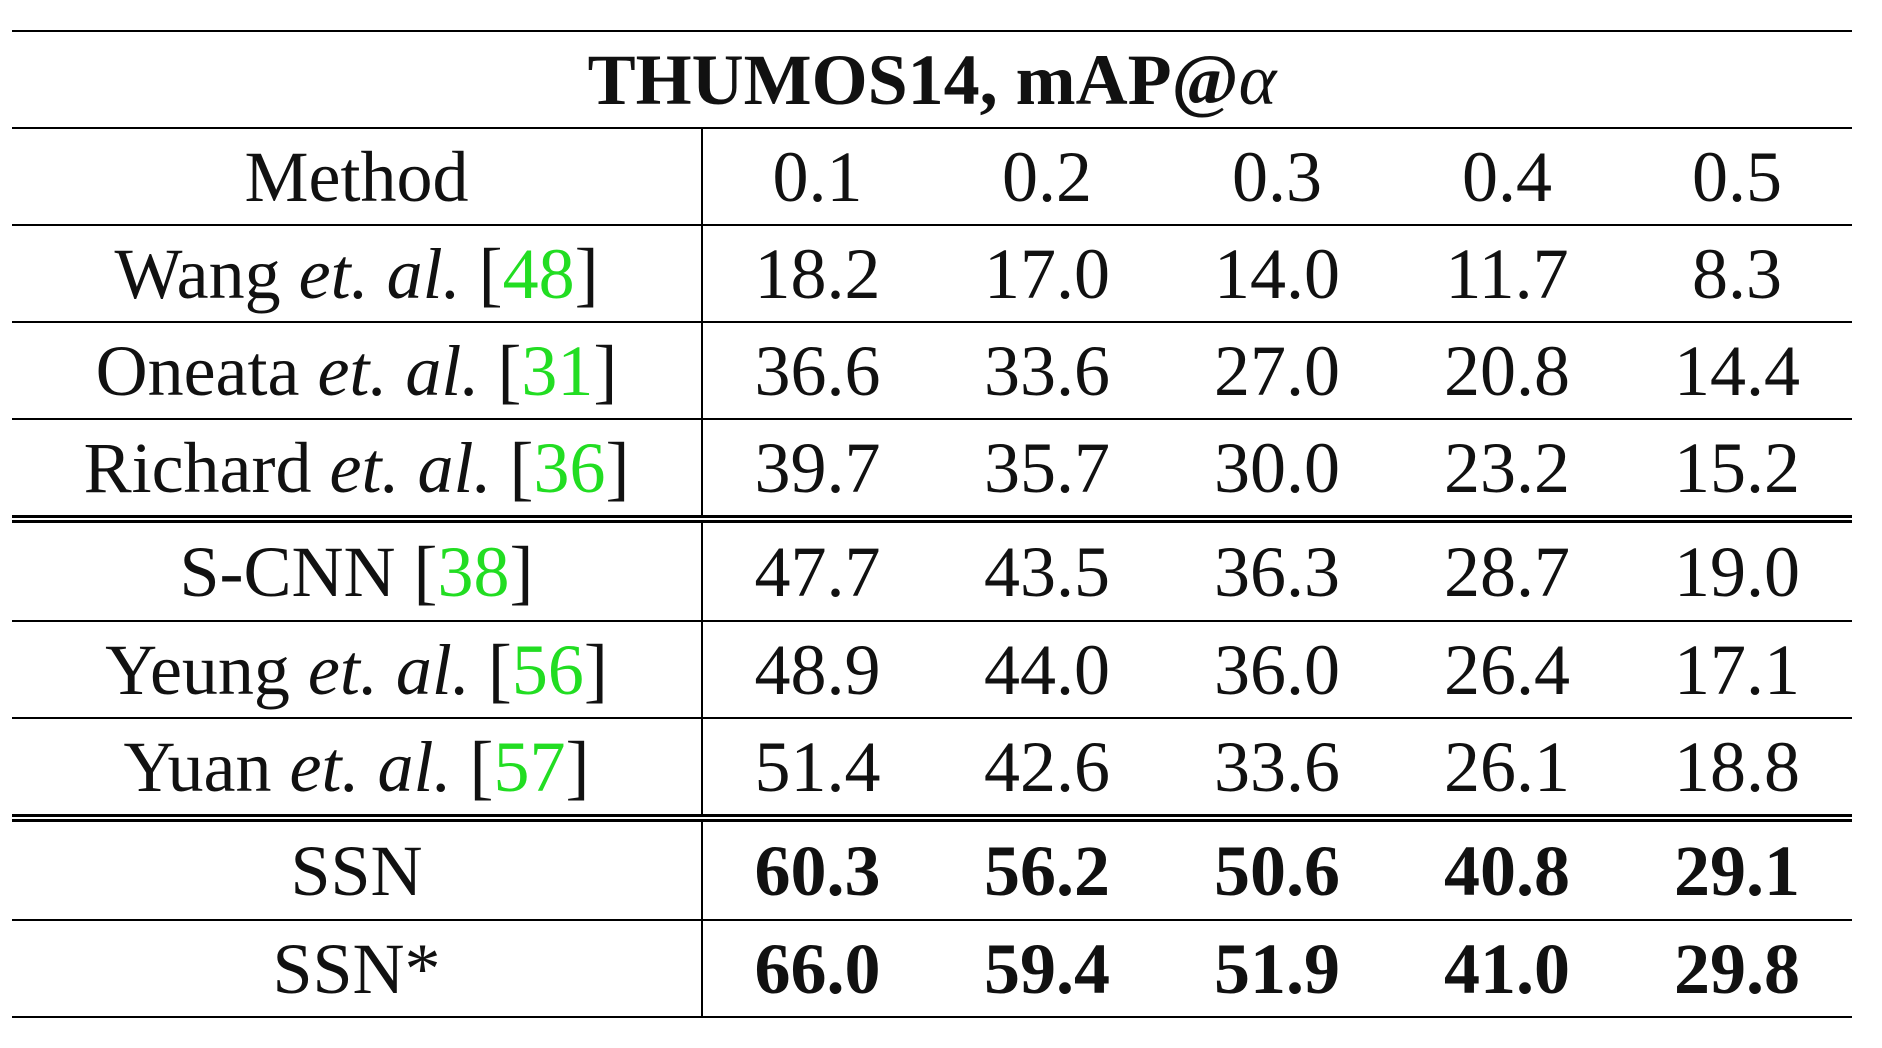 This screenshot has height=1048, width=1882. Describe the element at coordinates (1737, 568) in the screenshot. I see `value-cell: 19.0` at that location.